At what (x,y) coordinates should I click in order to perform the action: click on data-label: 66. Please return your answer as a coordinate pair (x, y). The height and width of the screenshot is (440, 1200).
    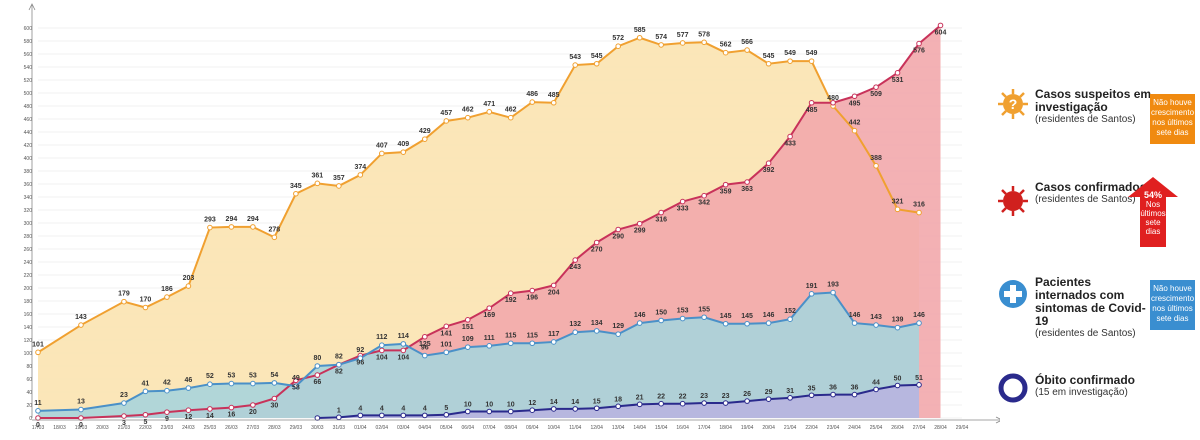
    Looking at the image, I should click on (317, 382).